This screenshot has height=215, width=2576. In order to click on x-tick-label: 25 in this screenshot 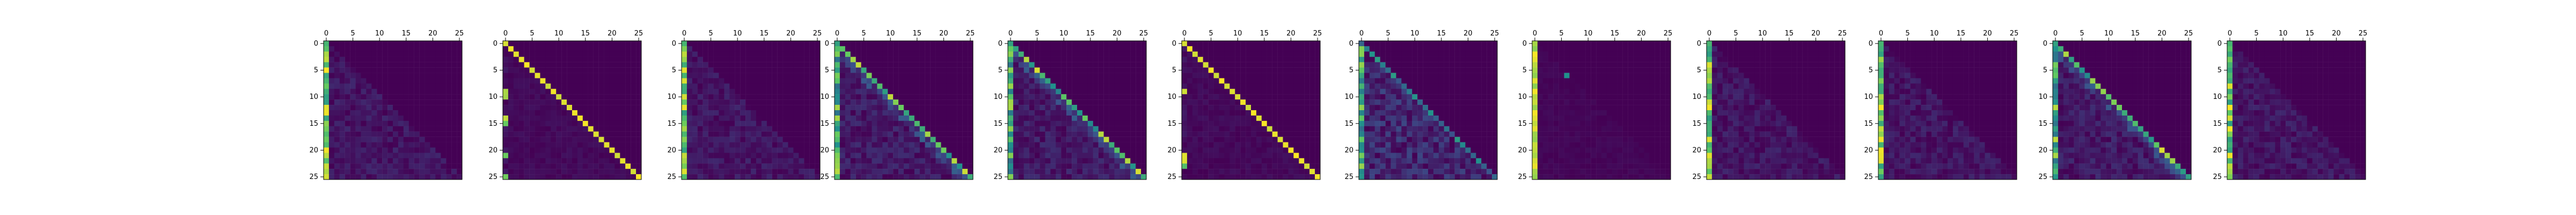, I will do `click(1494, 34)`.